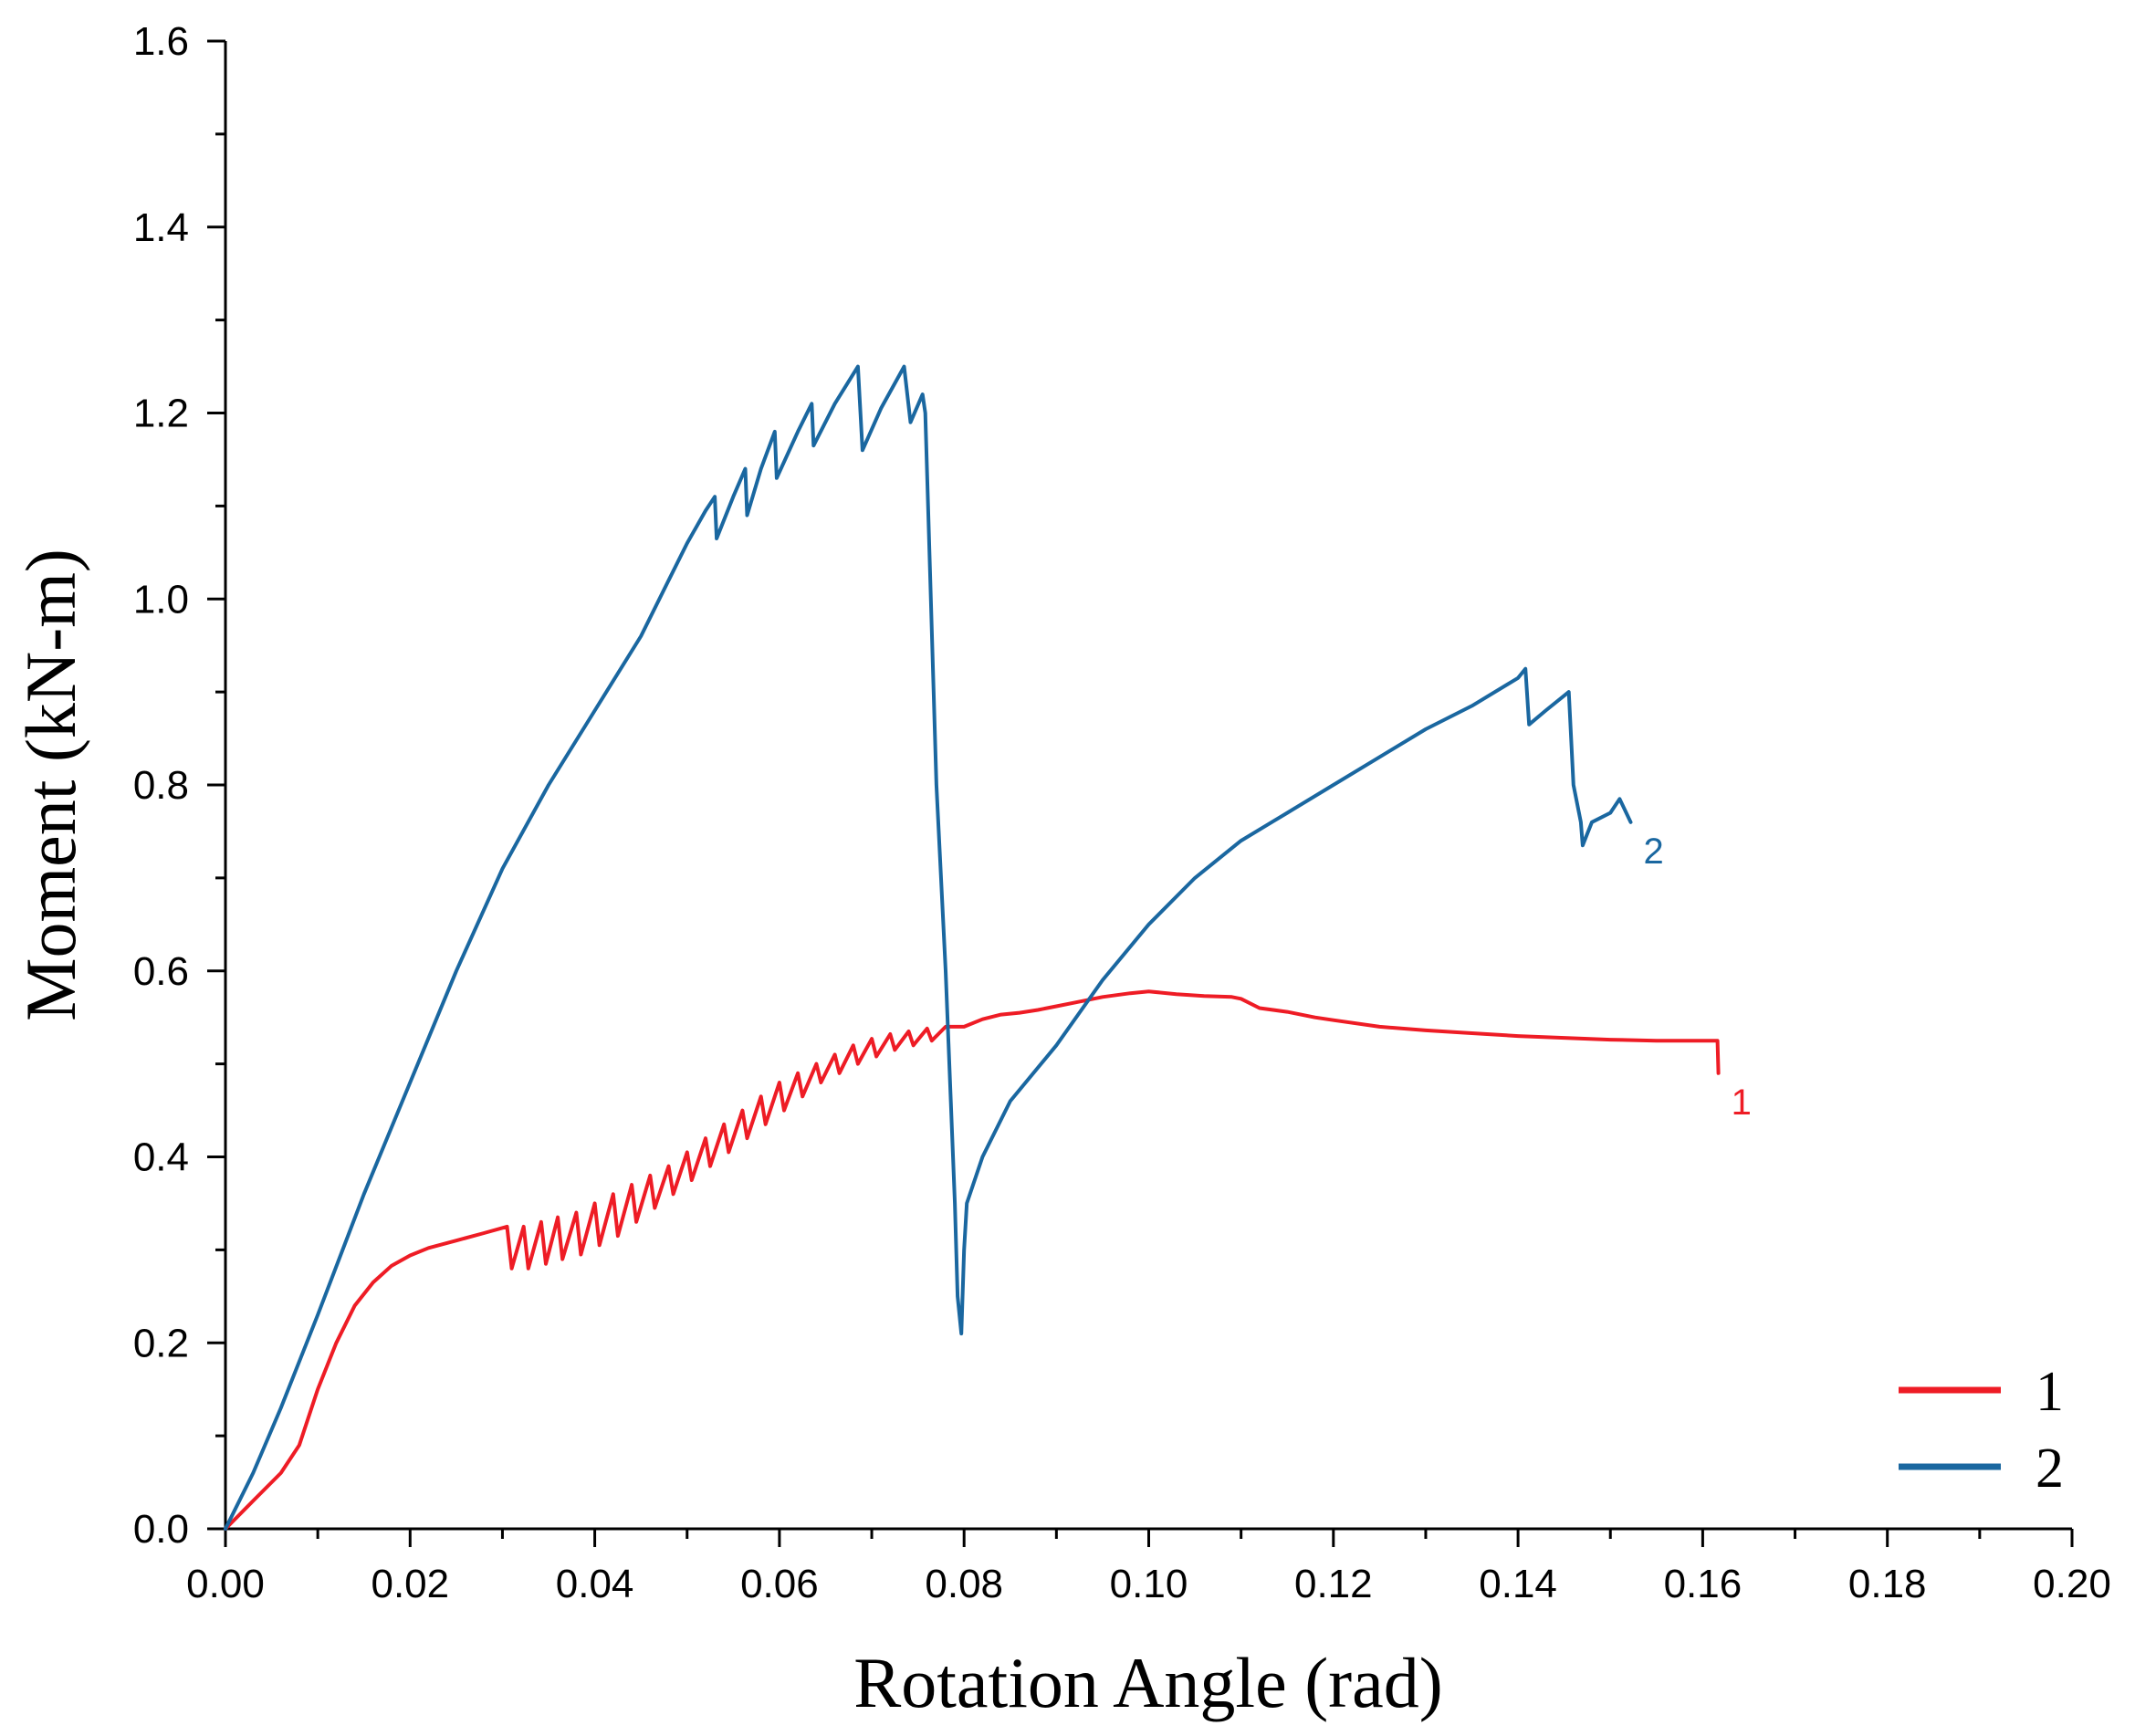  Describe the element at coordinates (161, 971) in the screenshot. I see `y-tick-label: 0.6` at that location.